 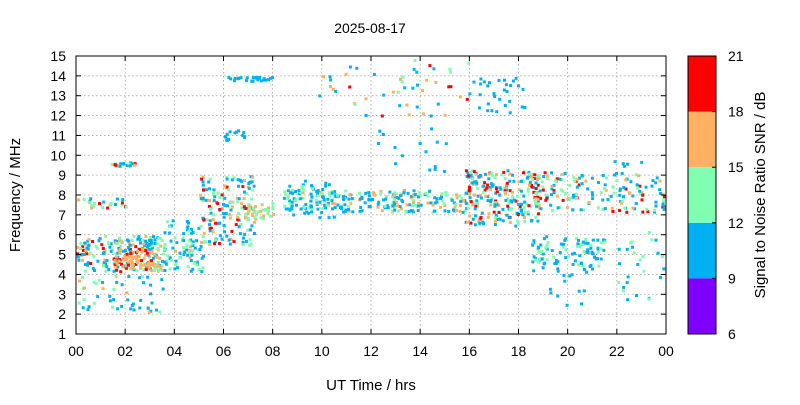 What do you see at coordinates (371, 385) in the screenshot?
I see `x-axis-title: UT Time / hrs` at bounding box center [371, 385].